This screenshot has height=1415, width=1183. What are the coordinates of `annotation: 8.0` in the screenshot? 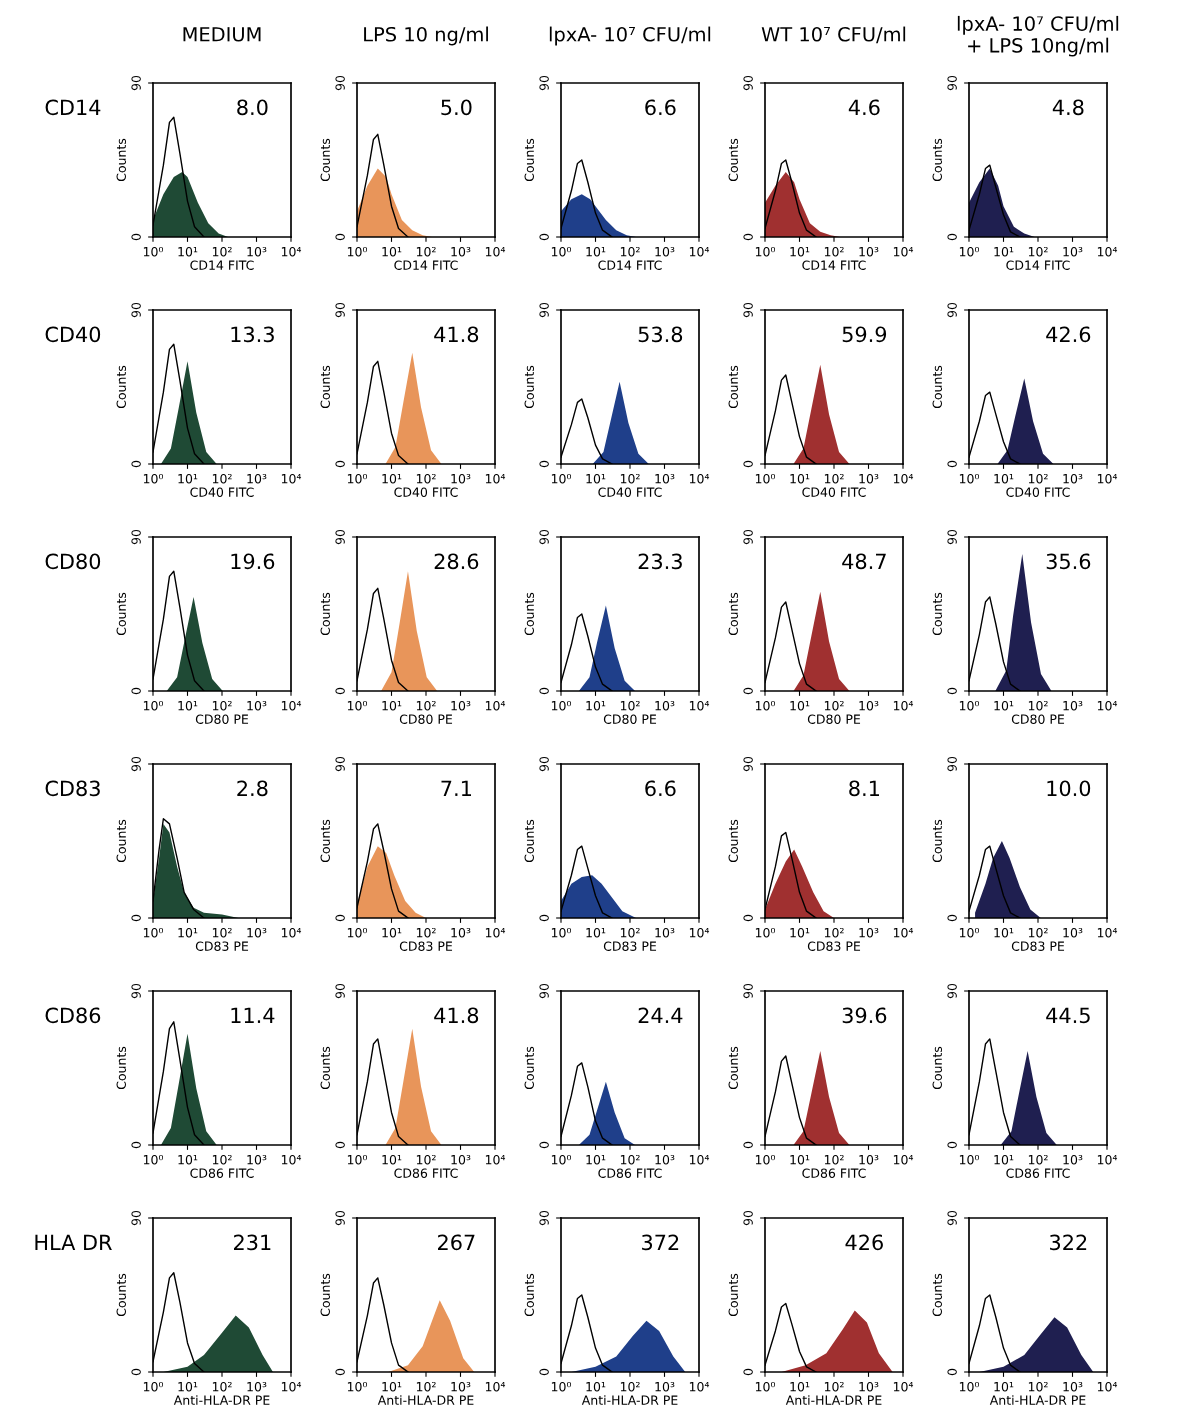 It's located at (252, 107).